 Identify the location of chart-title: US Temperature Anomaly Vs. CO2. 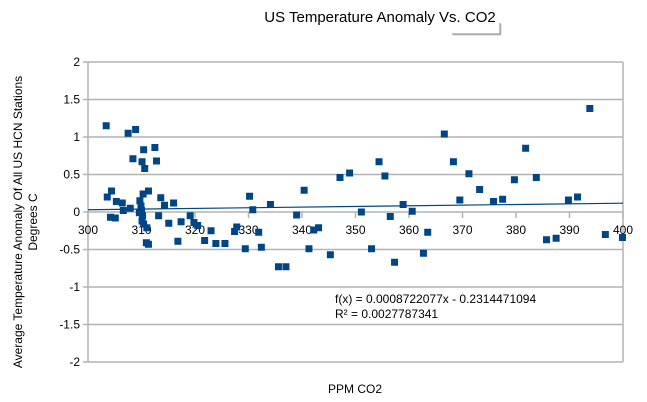
(380, 17).